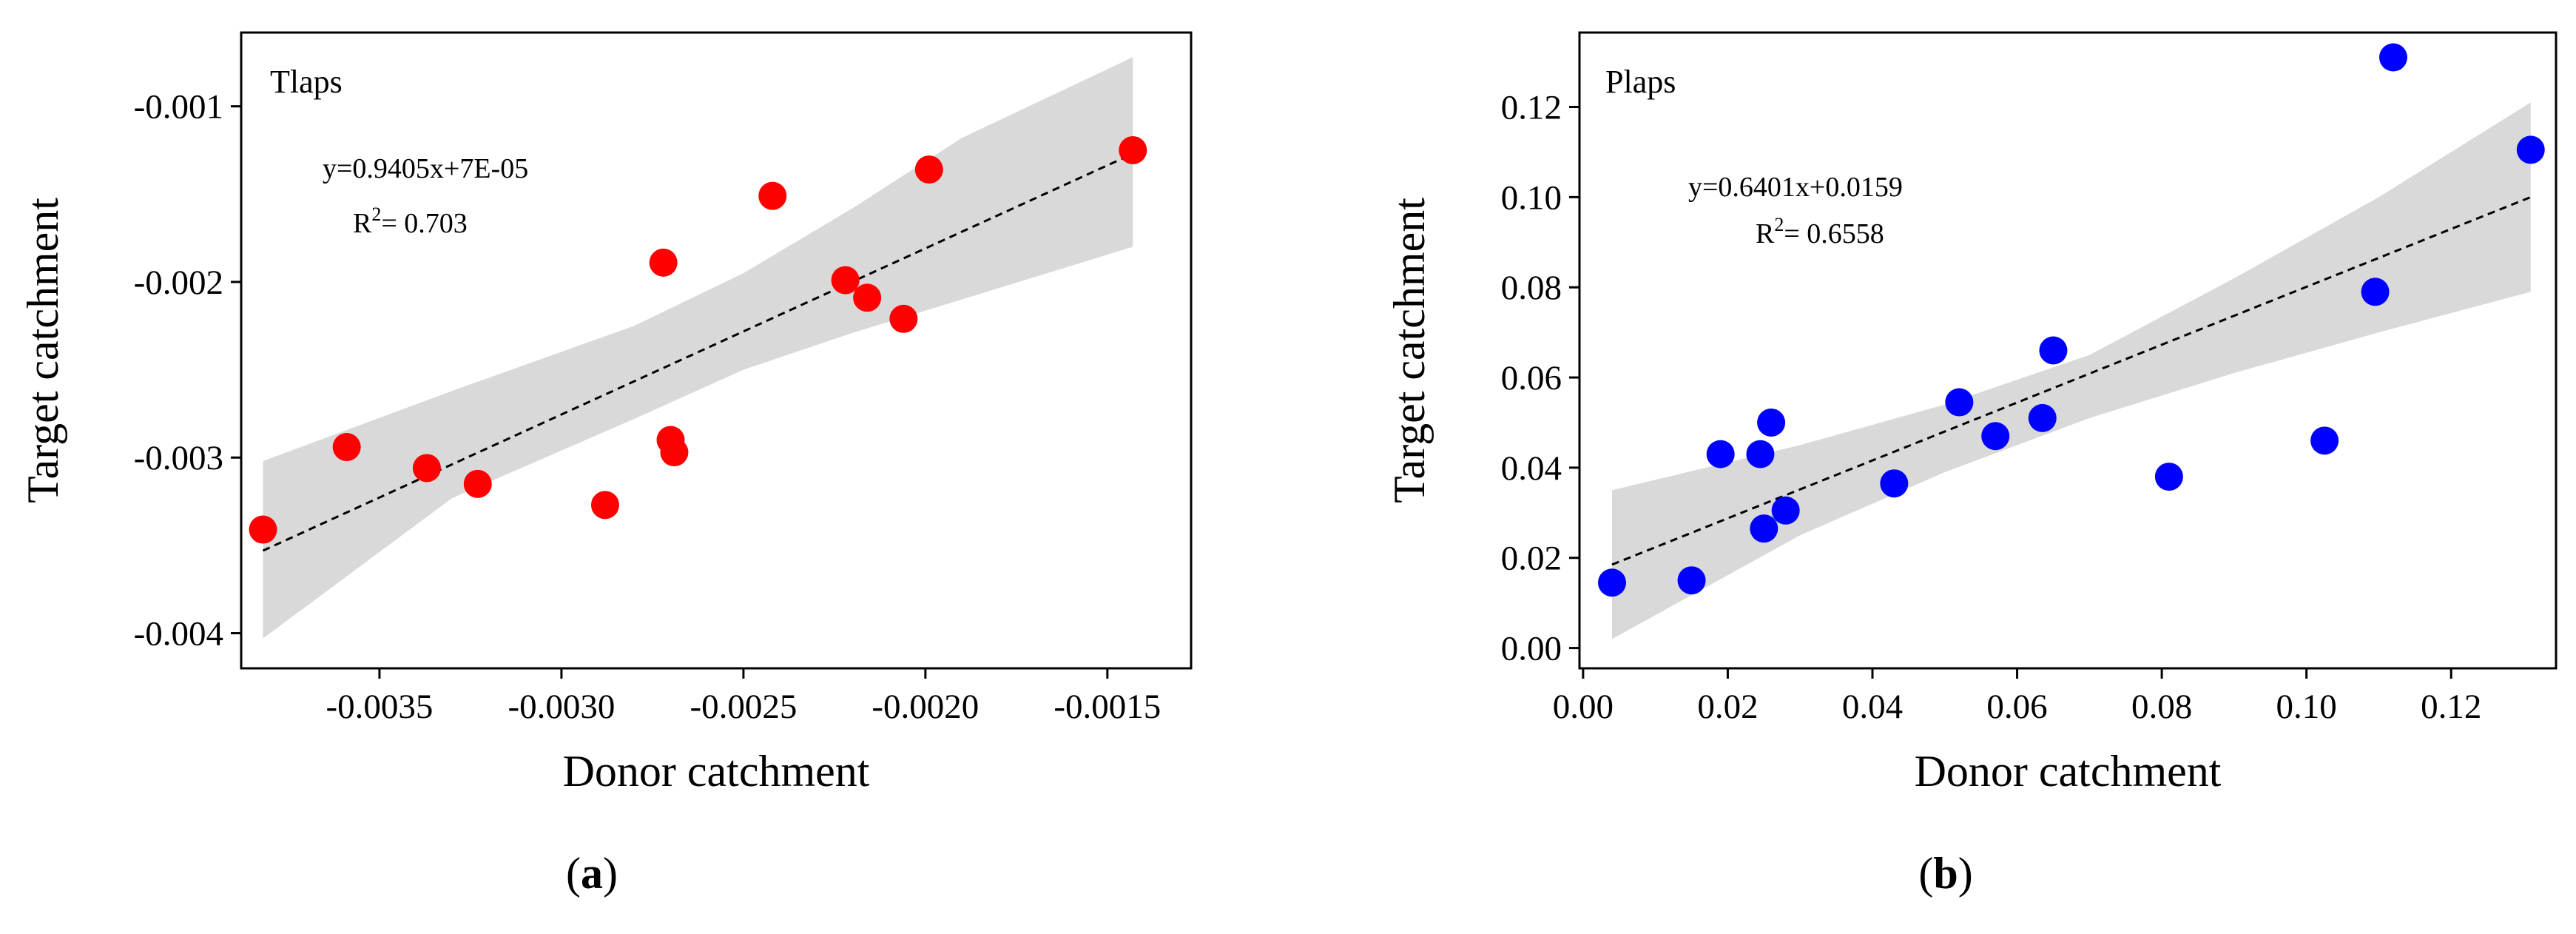 This screenshot has height=934, width=2576. I want to click on x-tick-label: 0.04, so click(1872, 707).